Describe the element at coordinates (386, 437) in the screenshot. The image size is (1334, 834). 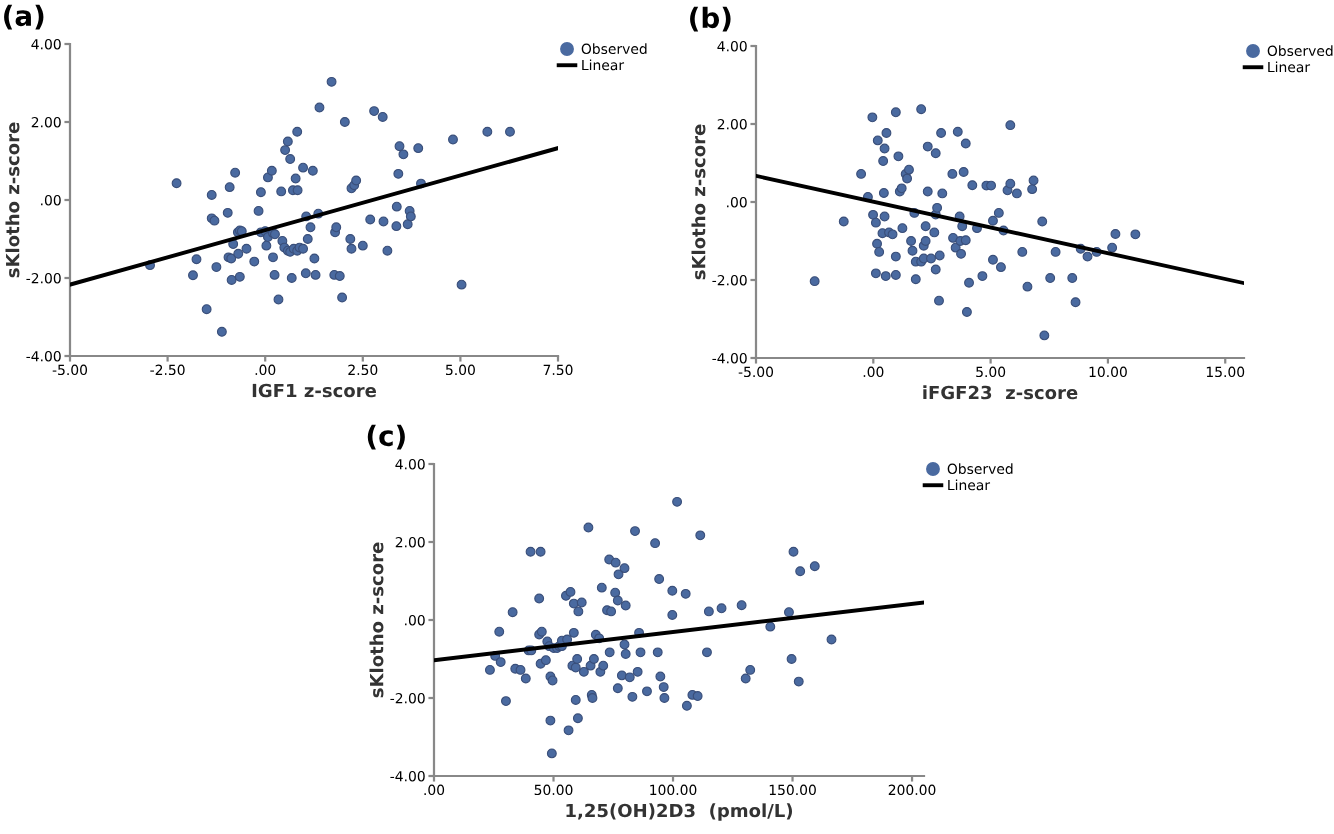
I see `text: (c)` at that location.